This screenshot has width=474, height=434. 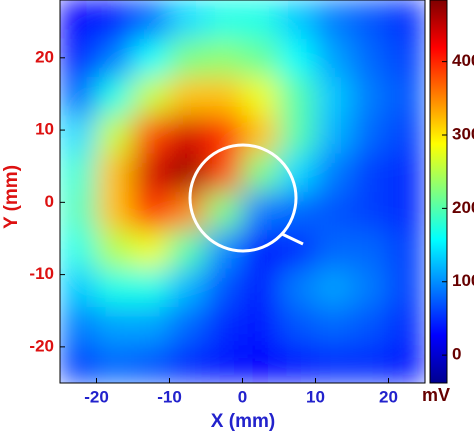 I want to click on colorbar-tick-label: 100, so click(x=463, y=280).